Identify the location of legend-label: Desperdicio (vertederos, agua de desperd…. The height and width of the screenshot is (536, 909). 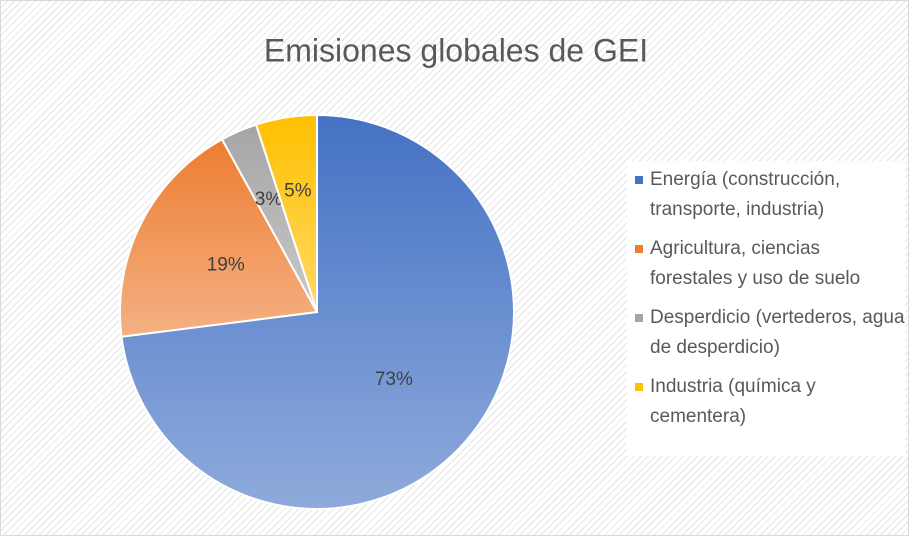
(777, 332).